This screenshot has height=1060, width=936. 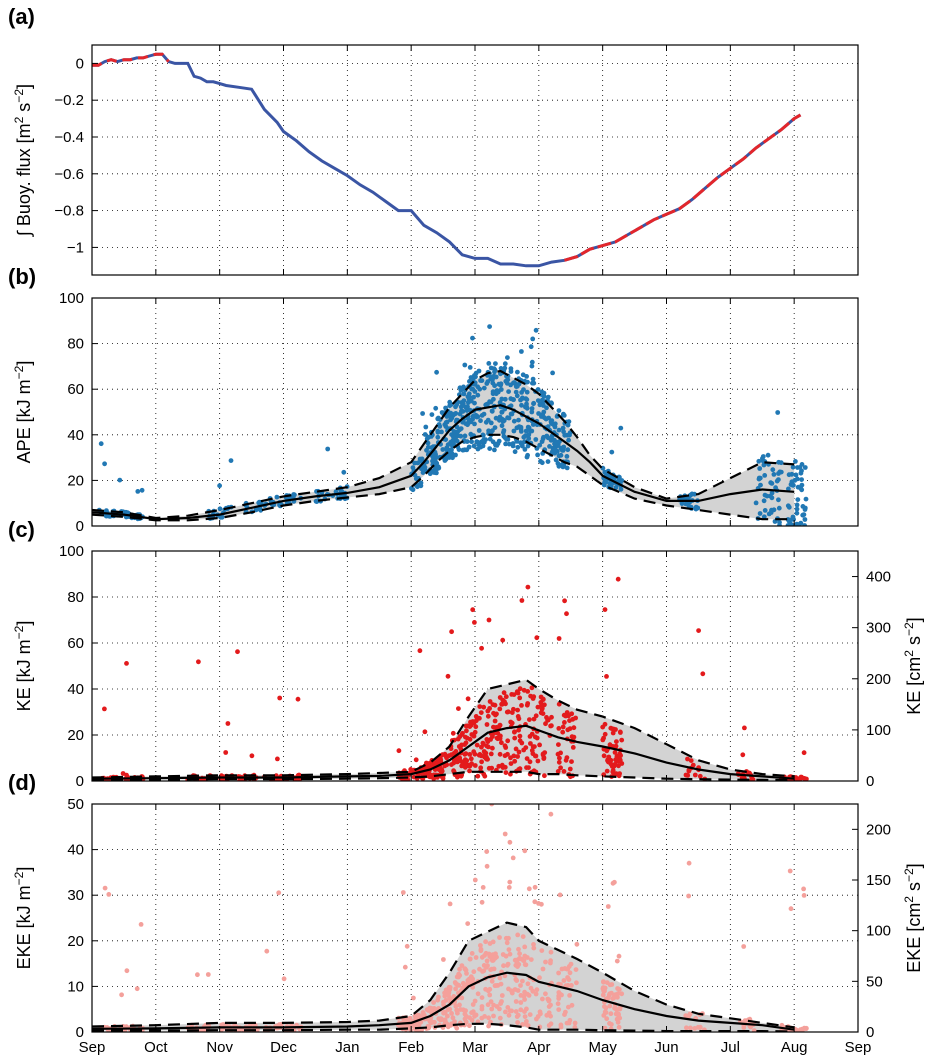 What do you see at coordinates (870, 781) in the screenshot?
I see `y2tick-label-2-0: 0` at bounding box center [870, 781].